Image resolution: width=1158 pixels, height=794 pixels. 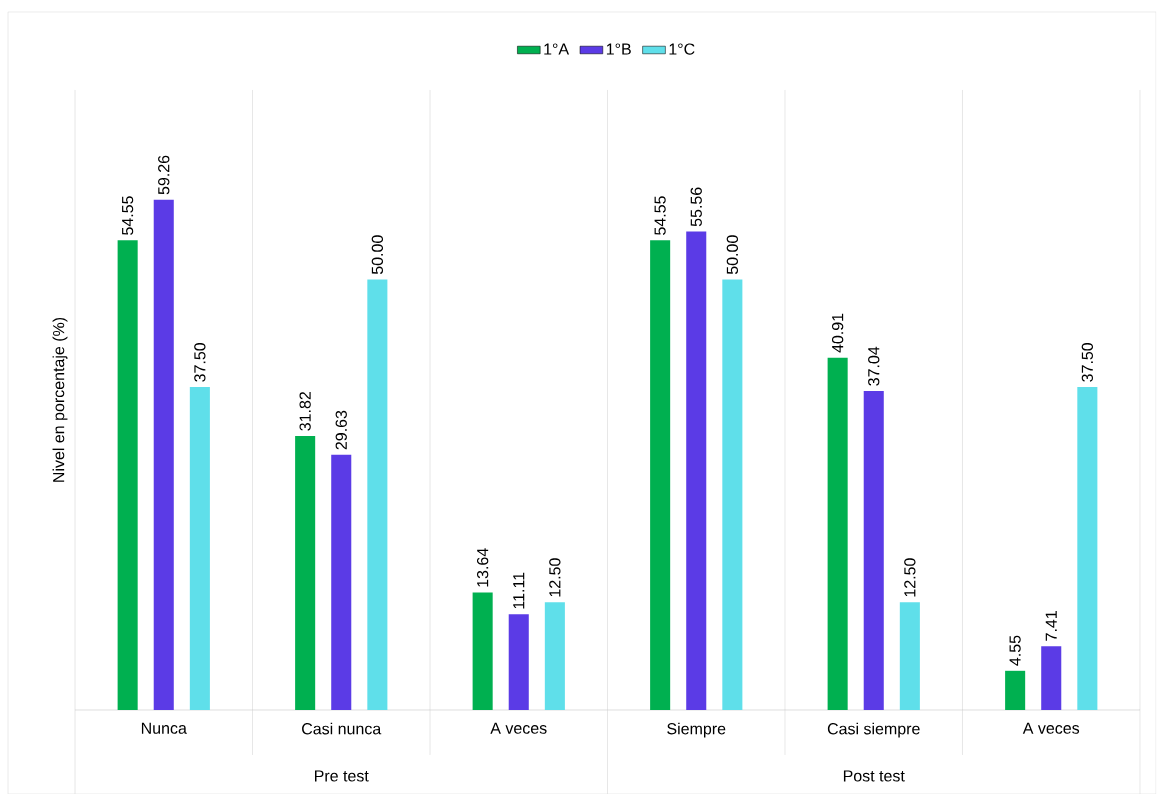 I want to click on data-label: 40.91, so click(x=837, y=333).